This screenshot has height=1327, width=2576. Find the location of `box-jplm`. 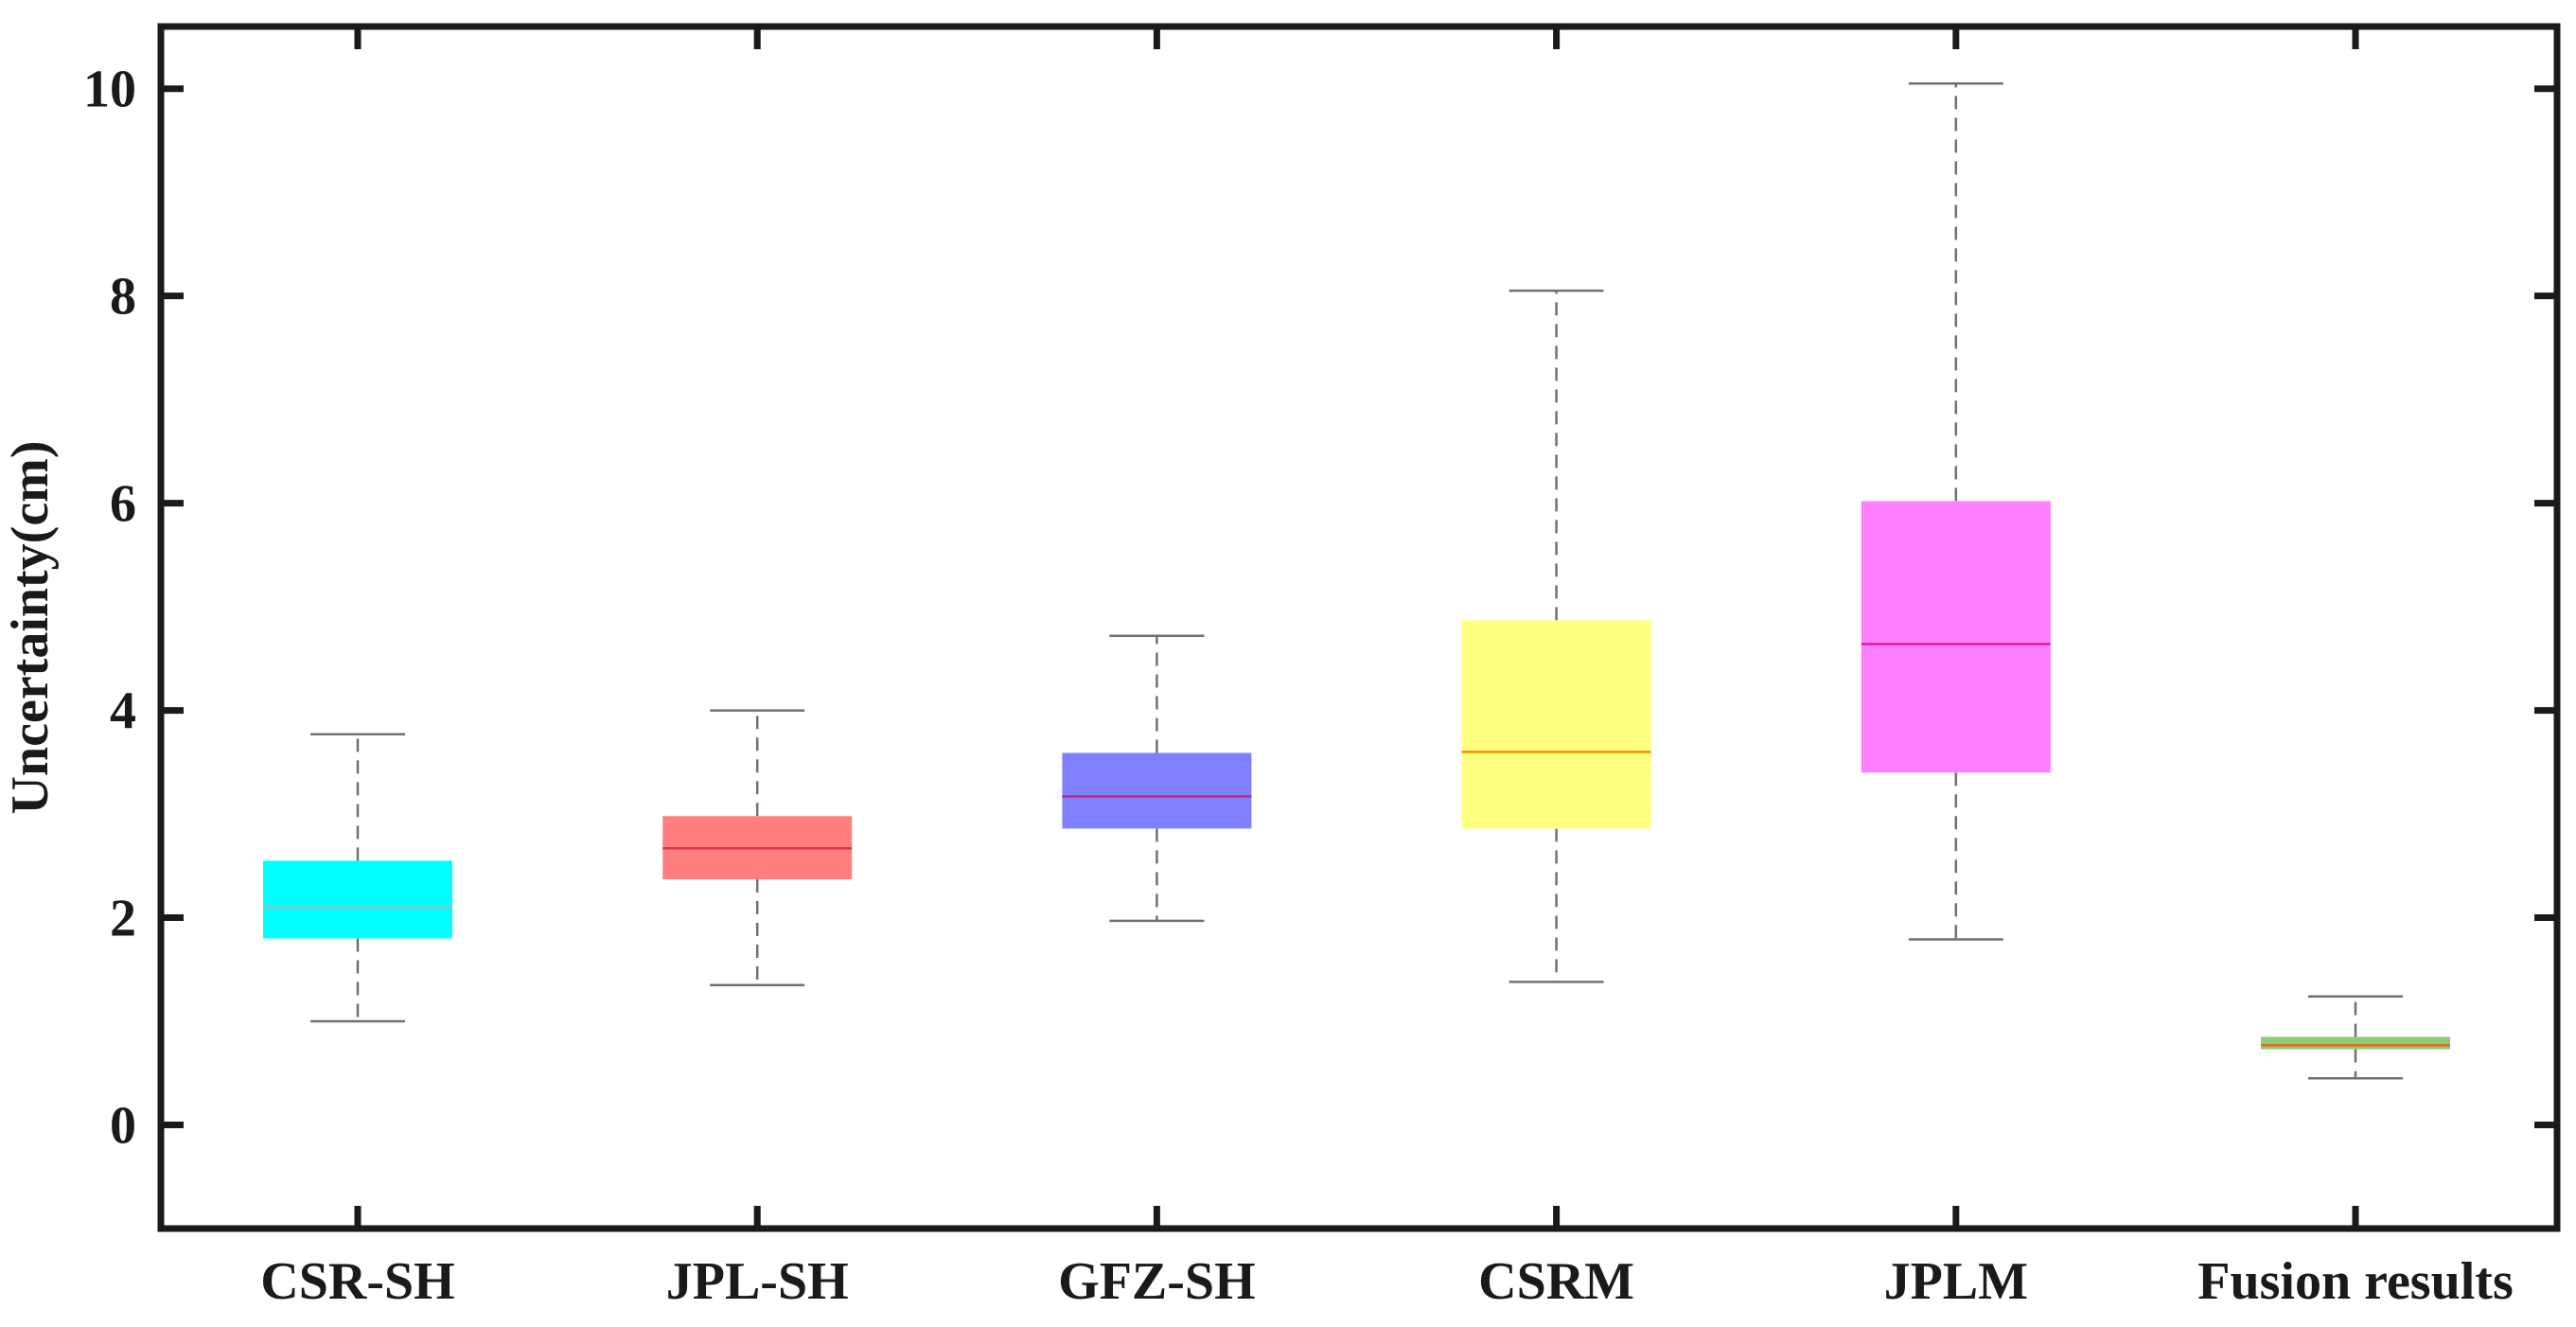

box-jplm is located at coordinates (1956, 511).